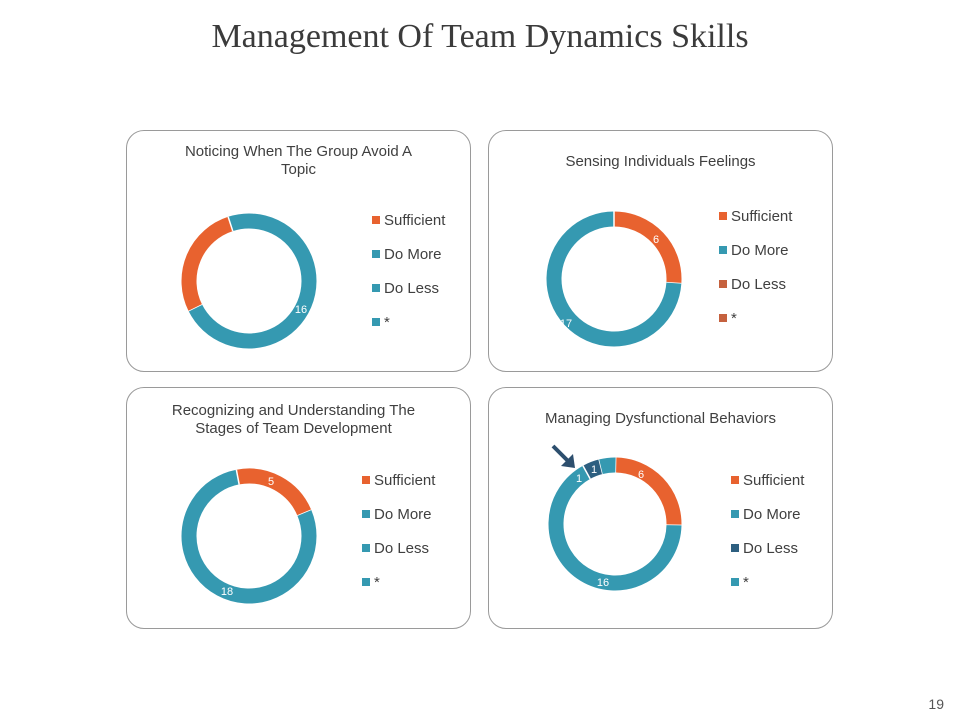 The width and height of the screenshot is (960, 720). I want to click on data-label: 17, so click(566, 324).